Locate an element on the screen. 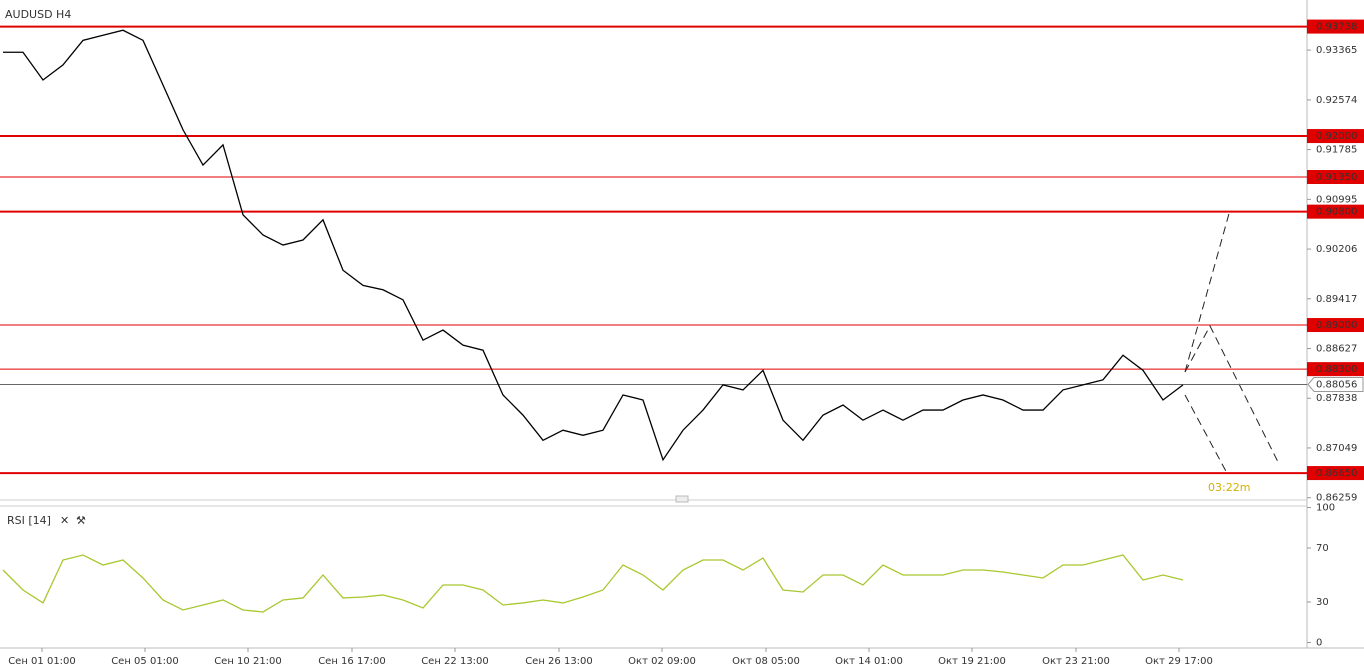 The width and height of the screenshot is (1364, 670). x-tick-label: Сен 10 21:00 is located at coordinates (248, 661).